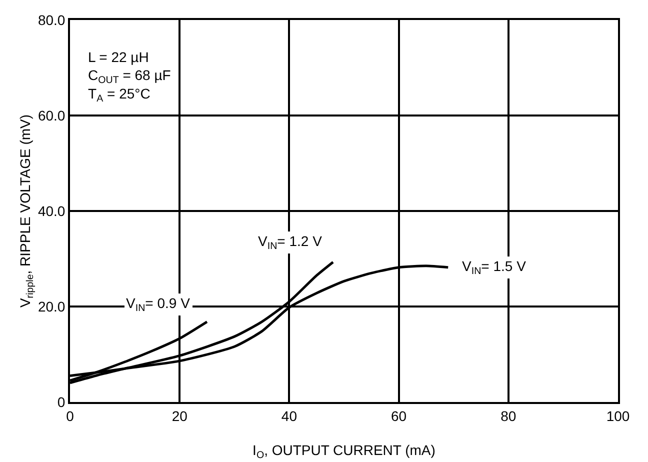  Describe the element at coordinates (618, 416) in the screenshot. I see `x-tick-label: 100` at that location.